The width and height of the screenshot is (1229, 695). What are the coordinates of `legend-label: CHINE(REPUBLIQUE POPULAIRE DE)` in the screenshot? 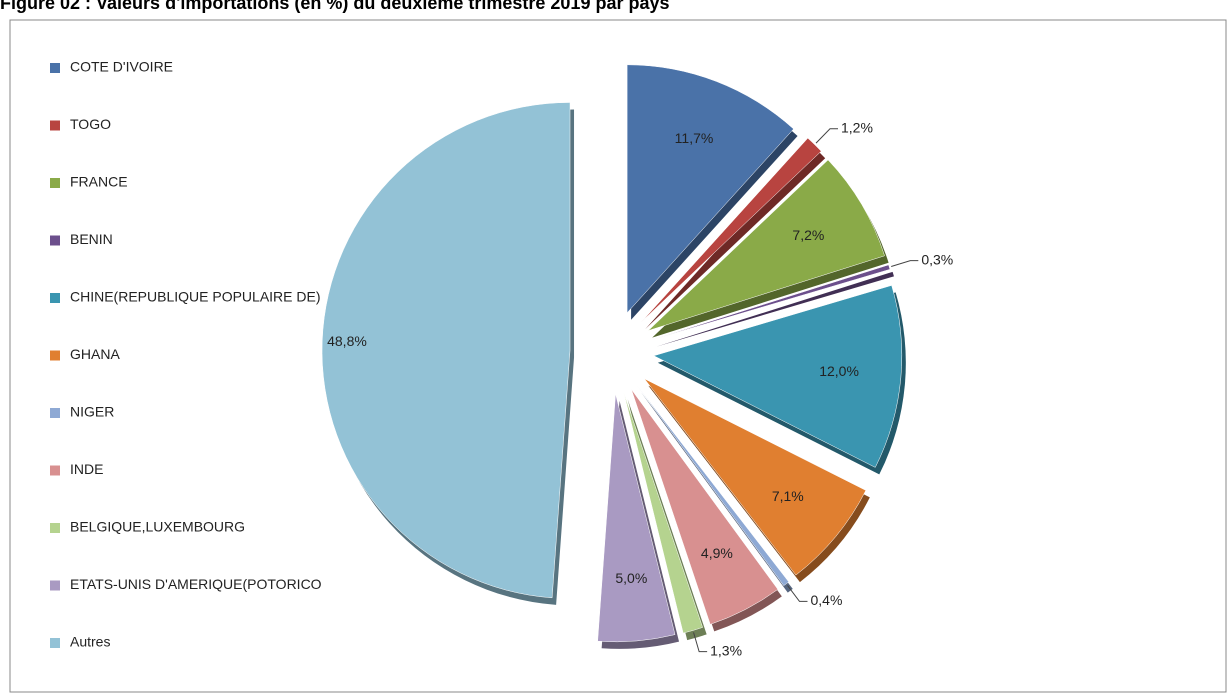 It's located at (195, 297).